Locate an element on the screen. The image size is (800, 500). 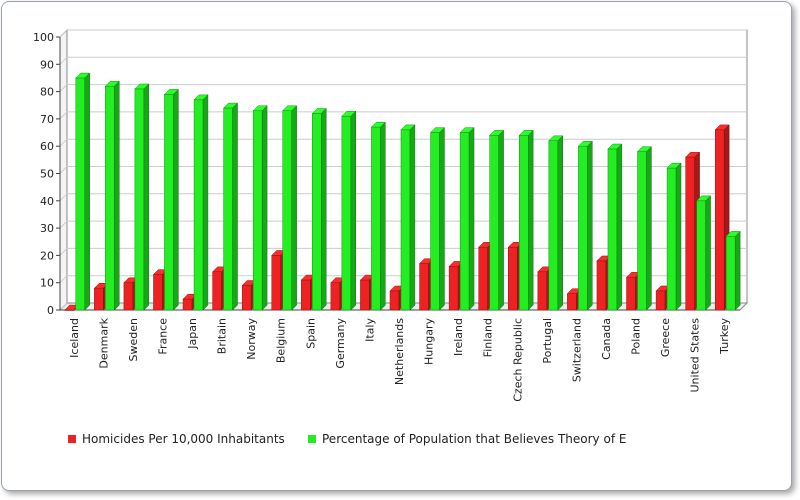
x-tick-label: Czech Republic is located at coordinates (517, 360).